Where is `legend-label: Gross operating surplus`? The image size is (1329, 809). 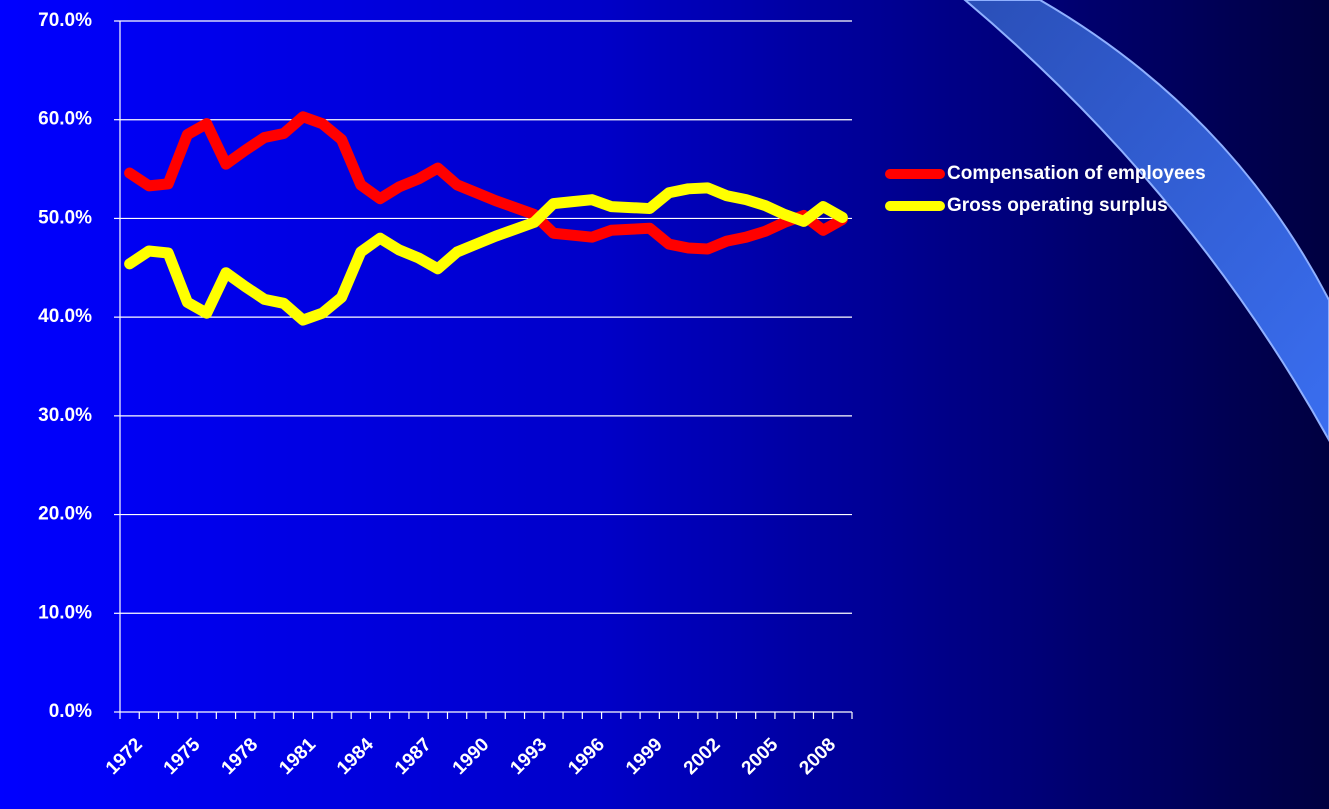
legend-label: Gross operating surplus is located at coordinates (1057, 205).